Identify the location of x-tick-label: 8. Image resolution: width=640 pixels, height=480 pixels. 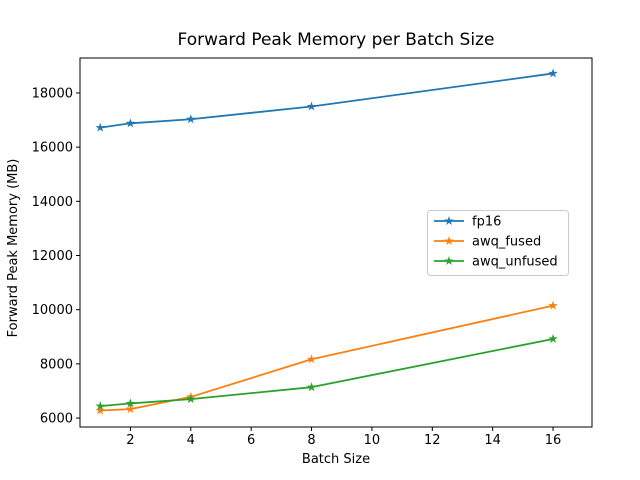
(311, 440).